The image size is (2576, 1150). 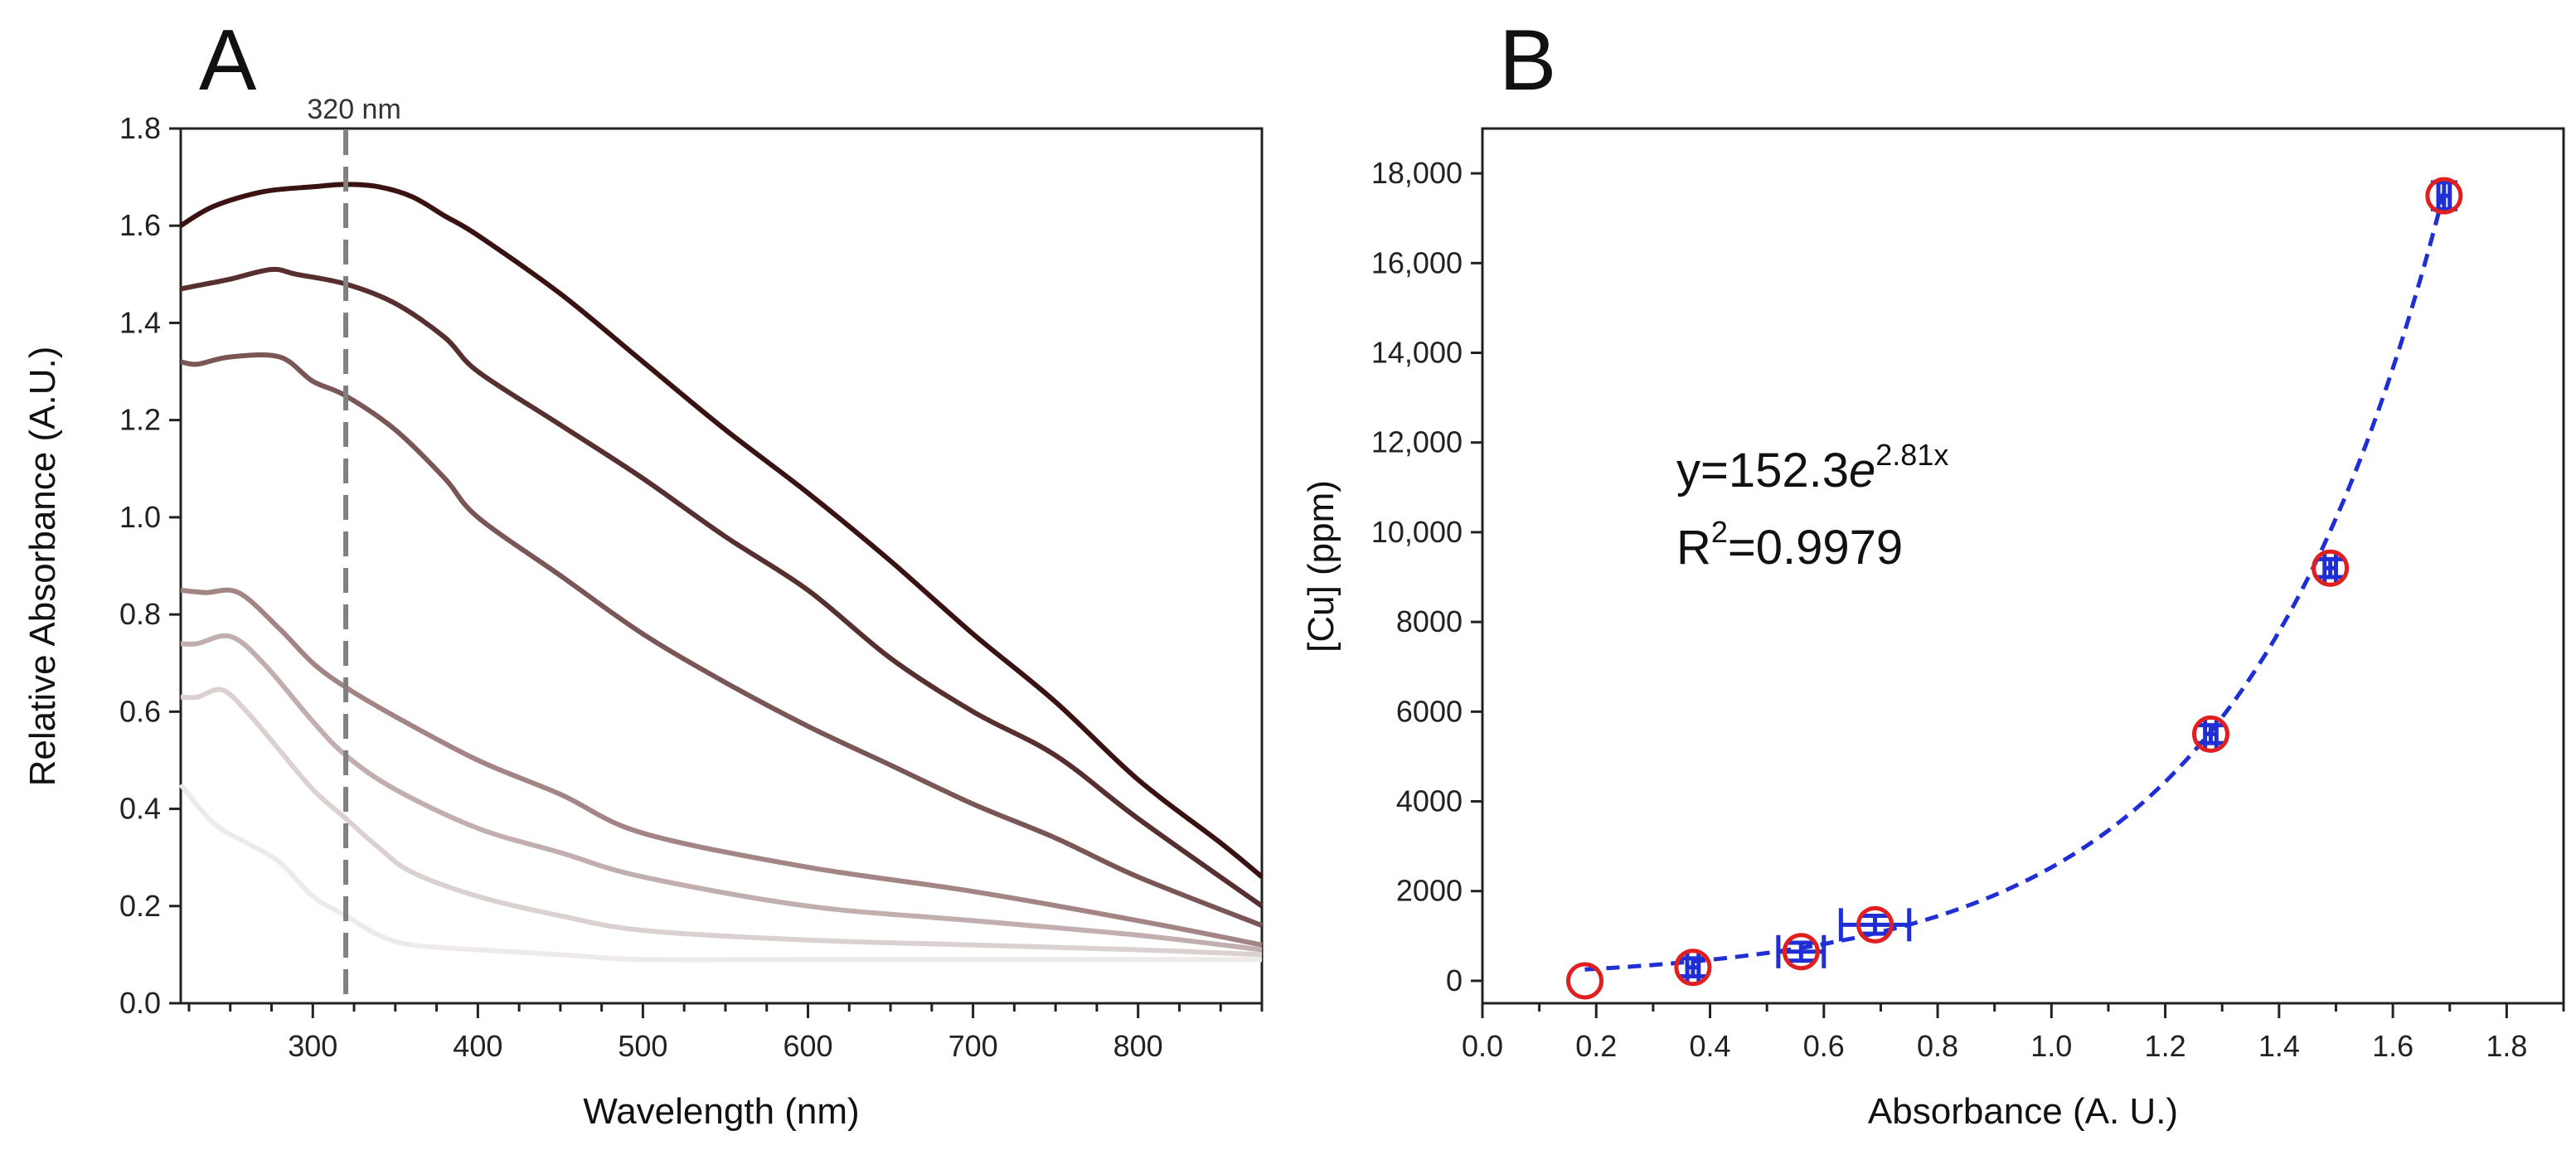 What do you see at coordinates (2279, 1046) in the screenshot?
I see `b-x-tick-label: 1.4` at bounding box center [2279, 1046].